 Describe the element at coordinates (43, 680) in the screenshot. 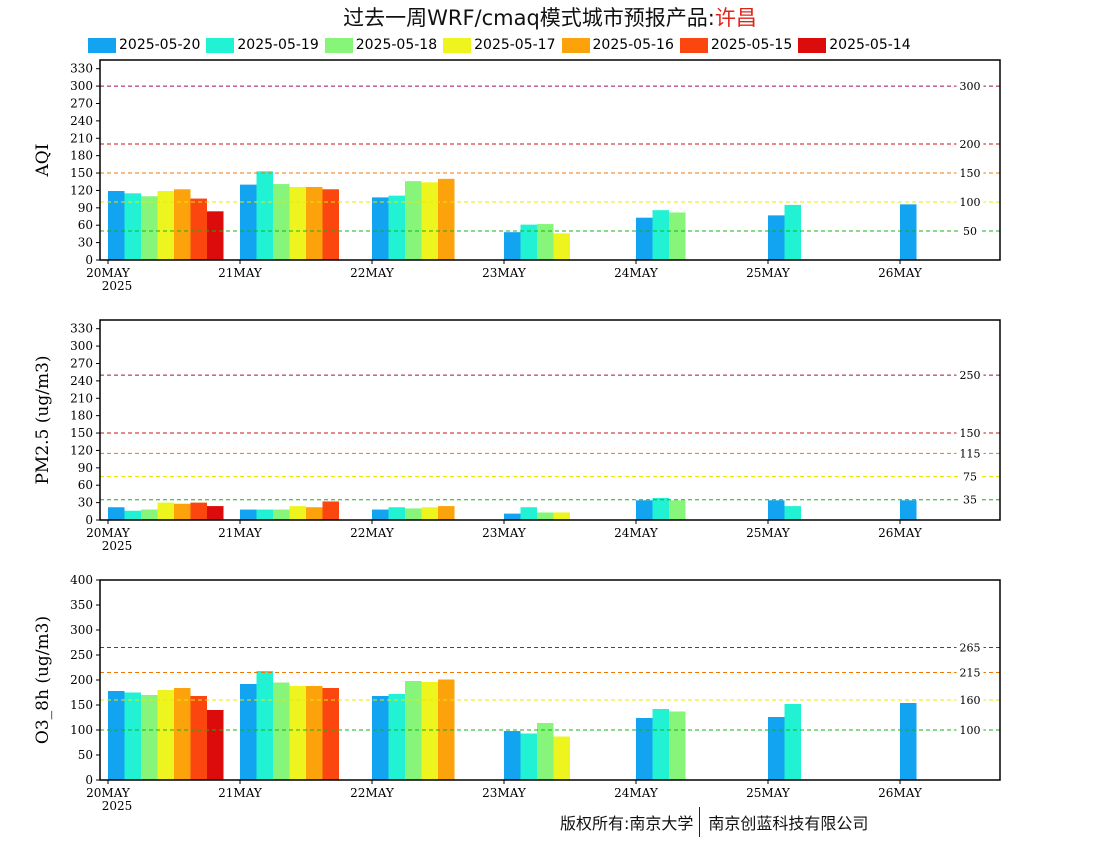

I see `y-axis-label: O3_8h (ug/m3)` at that location.